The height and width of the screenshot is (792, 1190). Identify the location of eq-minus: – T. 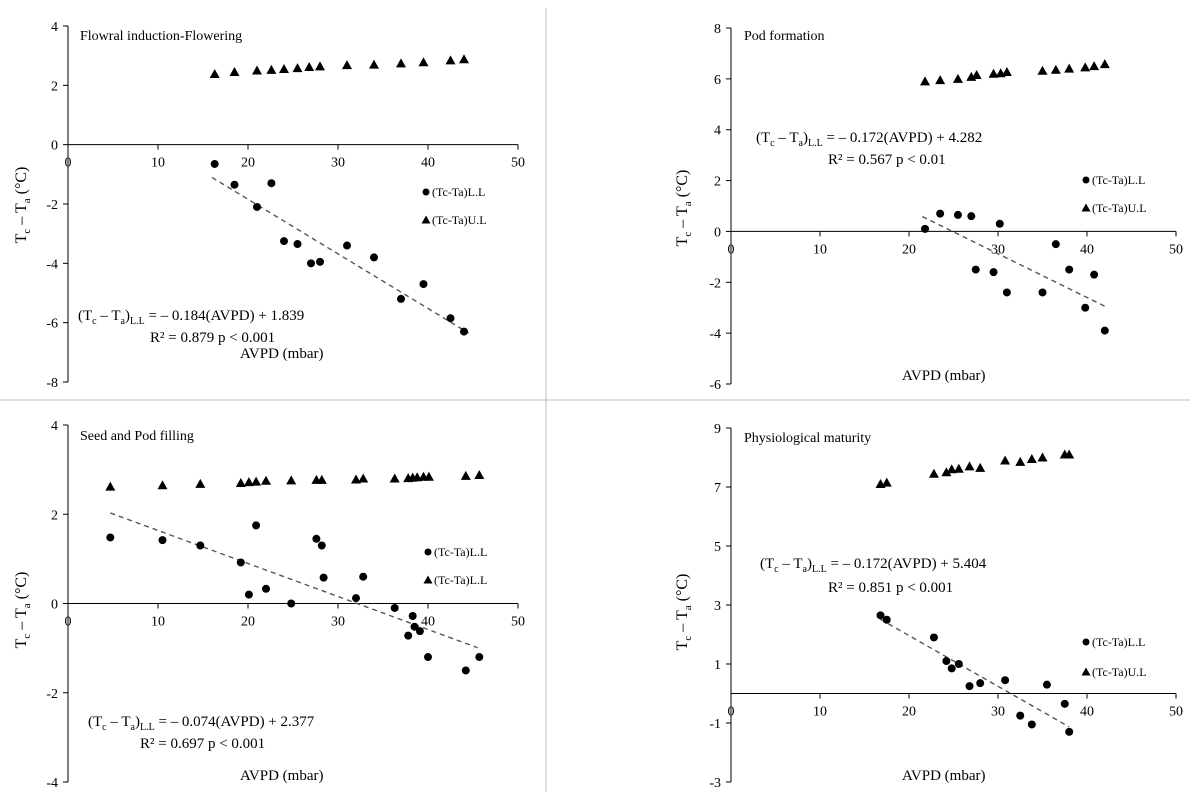
(119, 722).